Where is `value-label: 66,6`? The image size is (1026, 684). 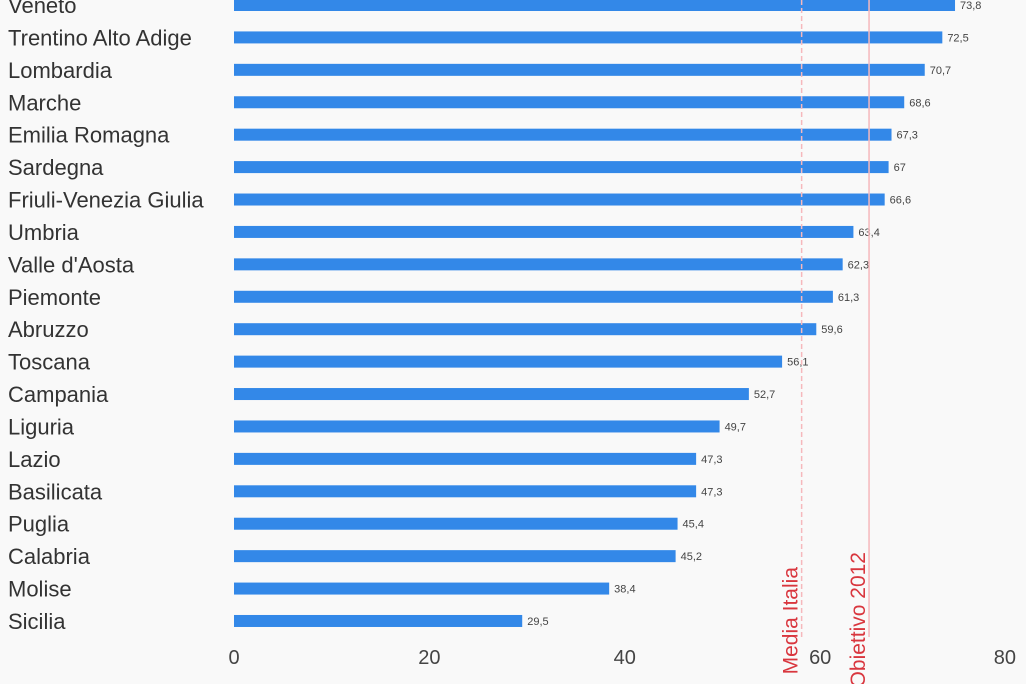 value-label: 66,6 is located at coordinates (900, 201).